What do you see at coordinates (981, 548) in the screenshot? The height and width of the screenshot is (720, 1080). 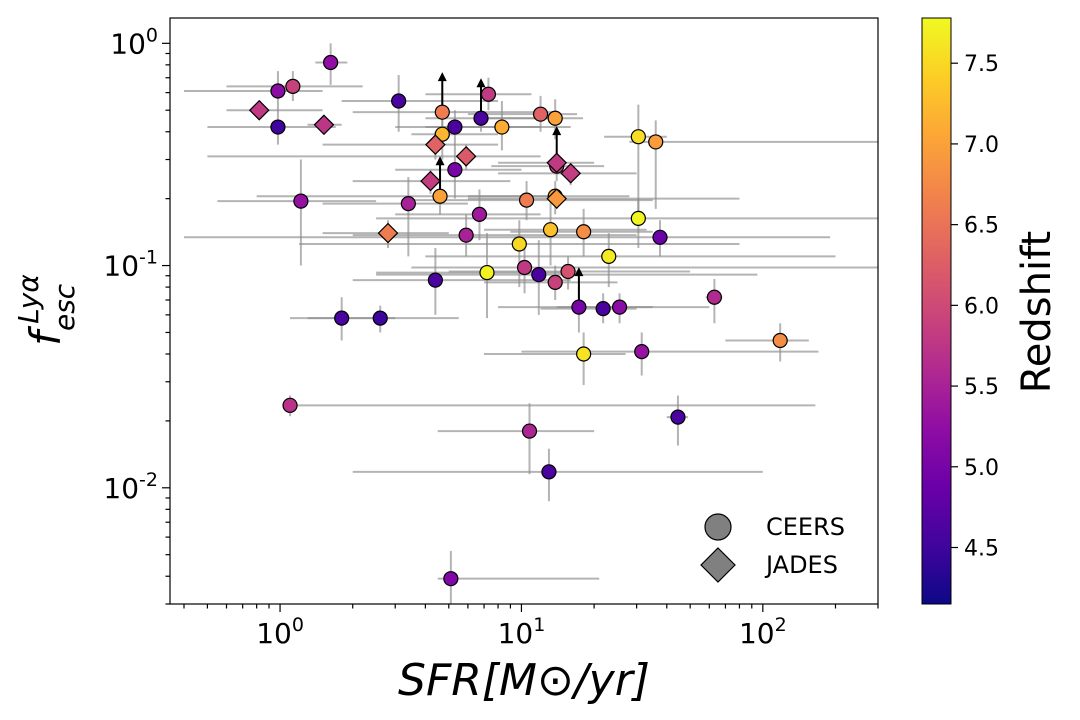 I see `colorbar-tick-label: 4.5` at bounding box center [981, 548].